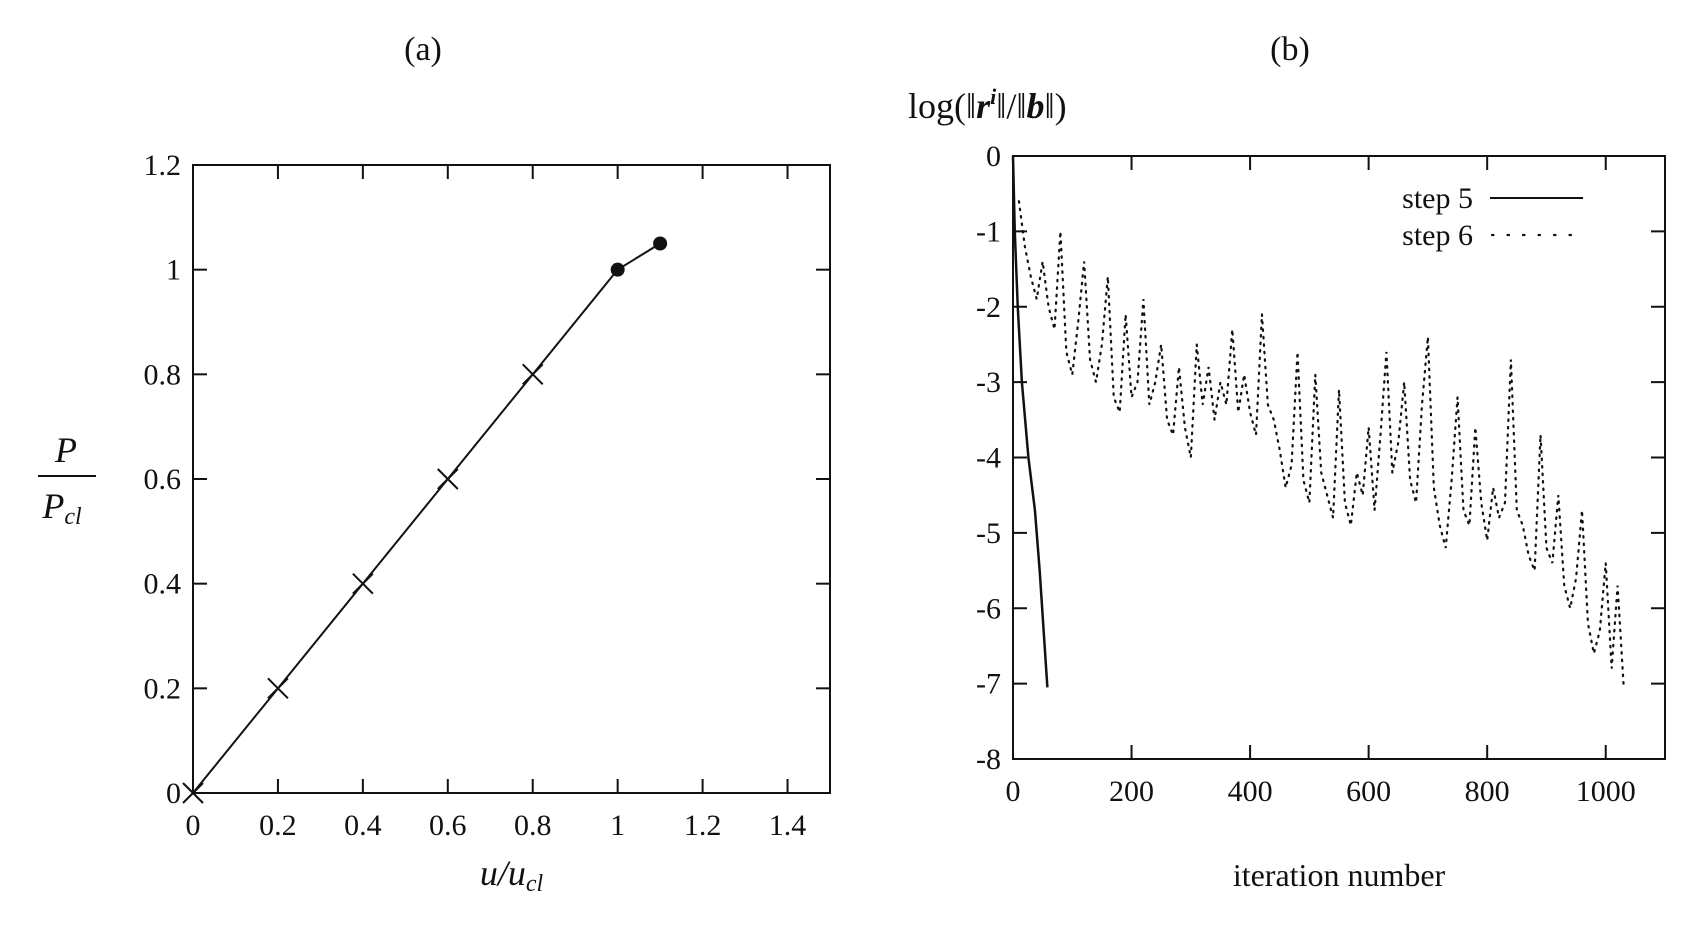 The height and width of the screenshot is (926, 1691). I want to click on x-tick-label: 0.6, so click(448, 825).